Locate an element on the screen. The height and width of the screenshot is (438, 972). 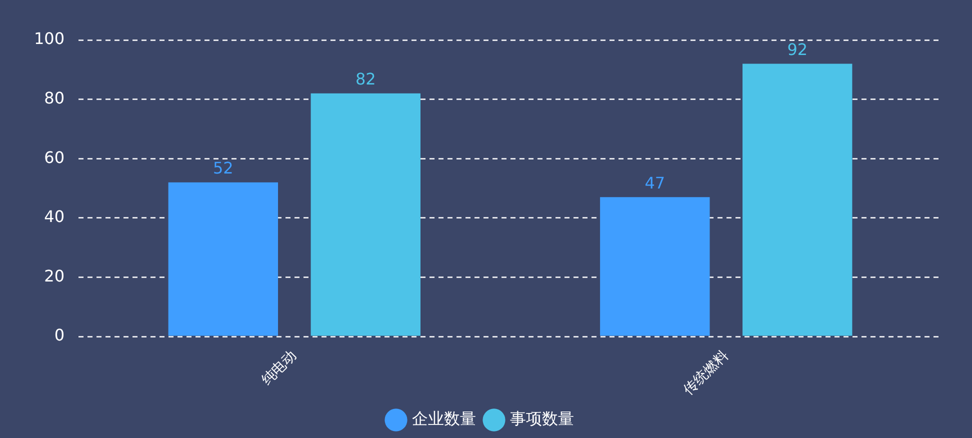
data-label: 92 is located at coordinates (797, 49).